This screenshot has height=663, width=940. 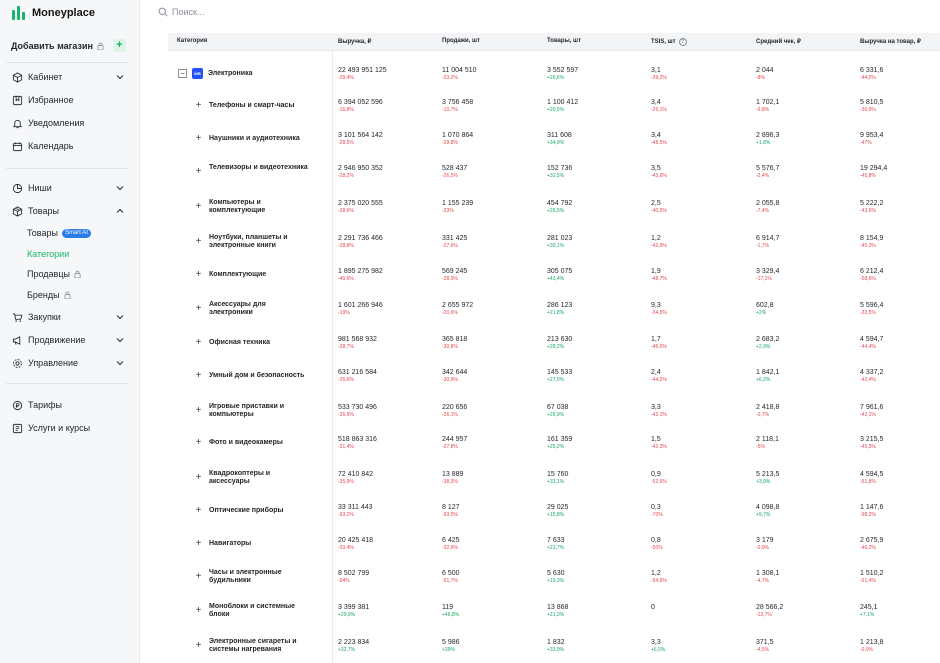 I want to click on sidebar-subitem-goods: Товары Smart AI, so click(x=59, y=233).